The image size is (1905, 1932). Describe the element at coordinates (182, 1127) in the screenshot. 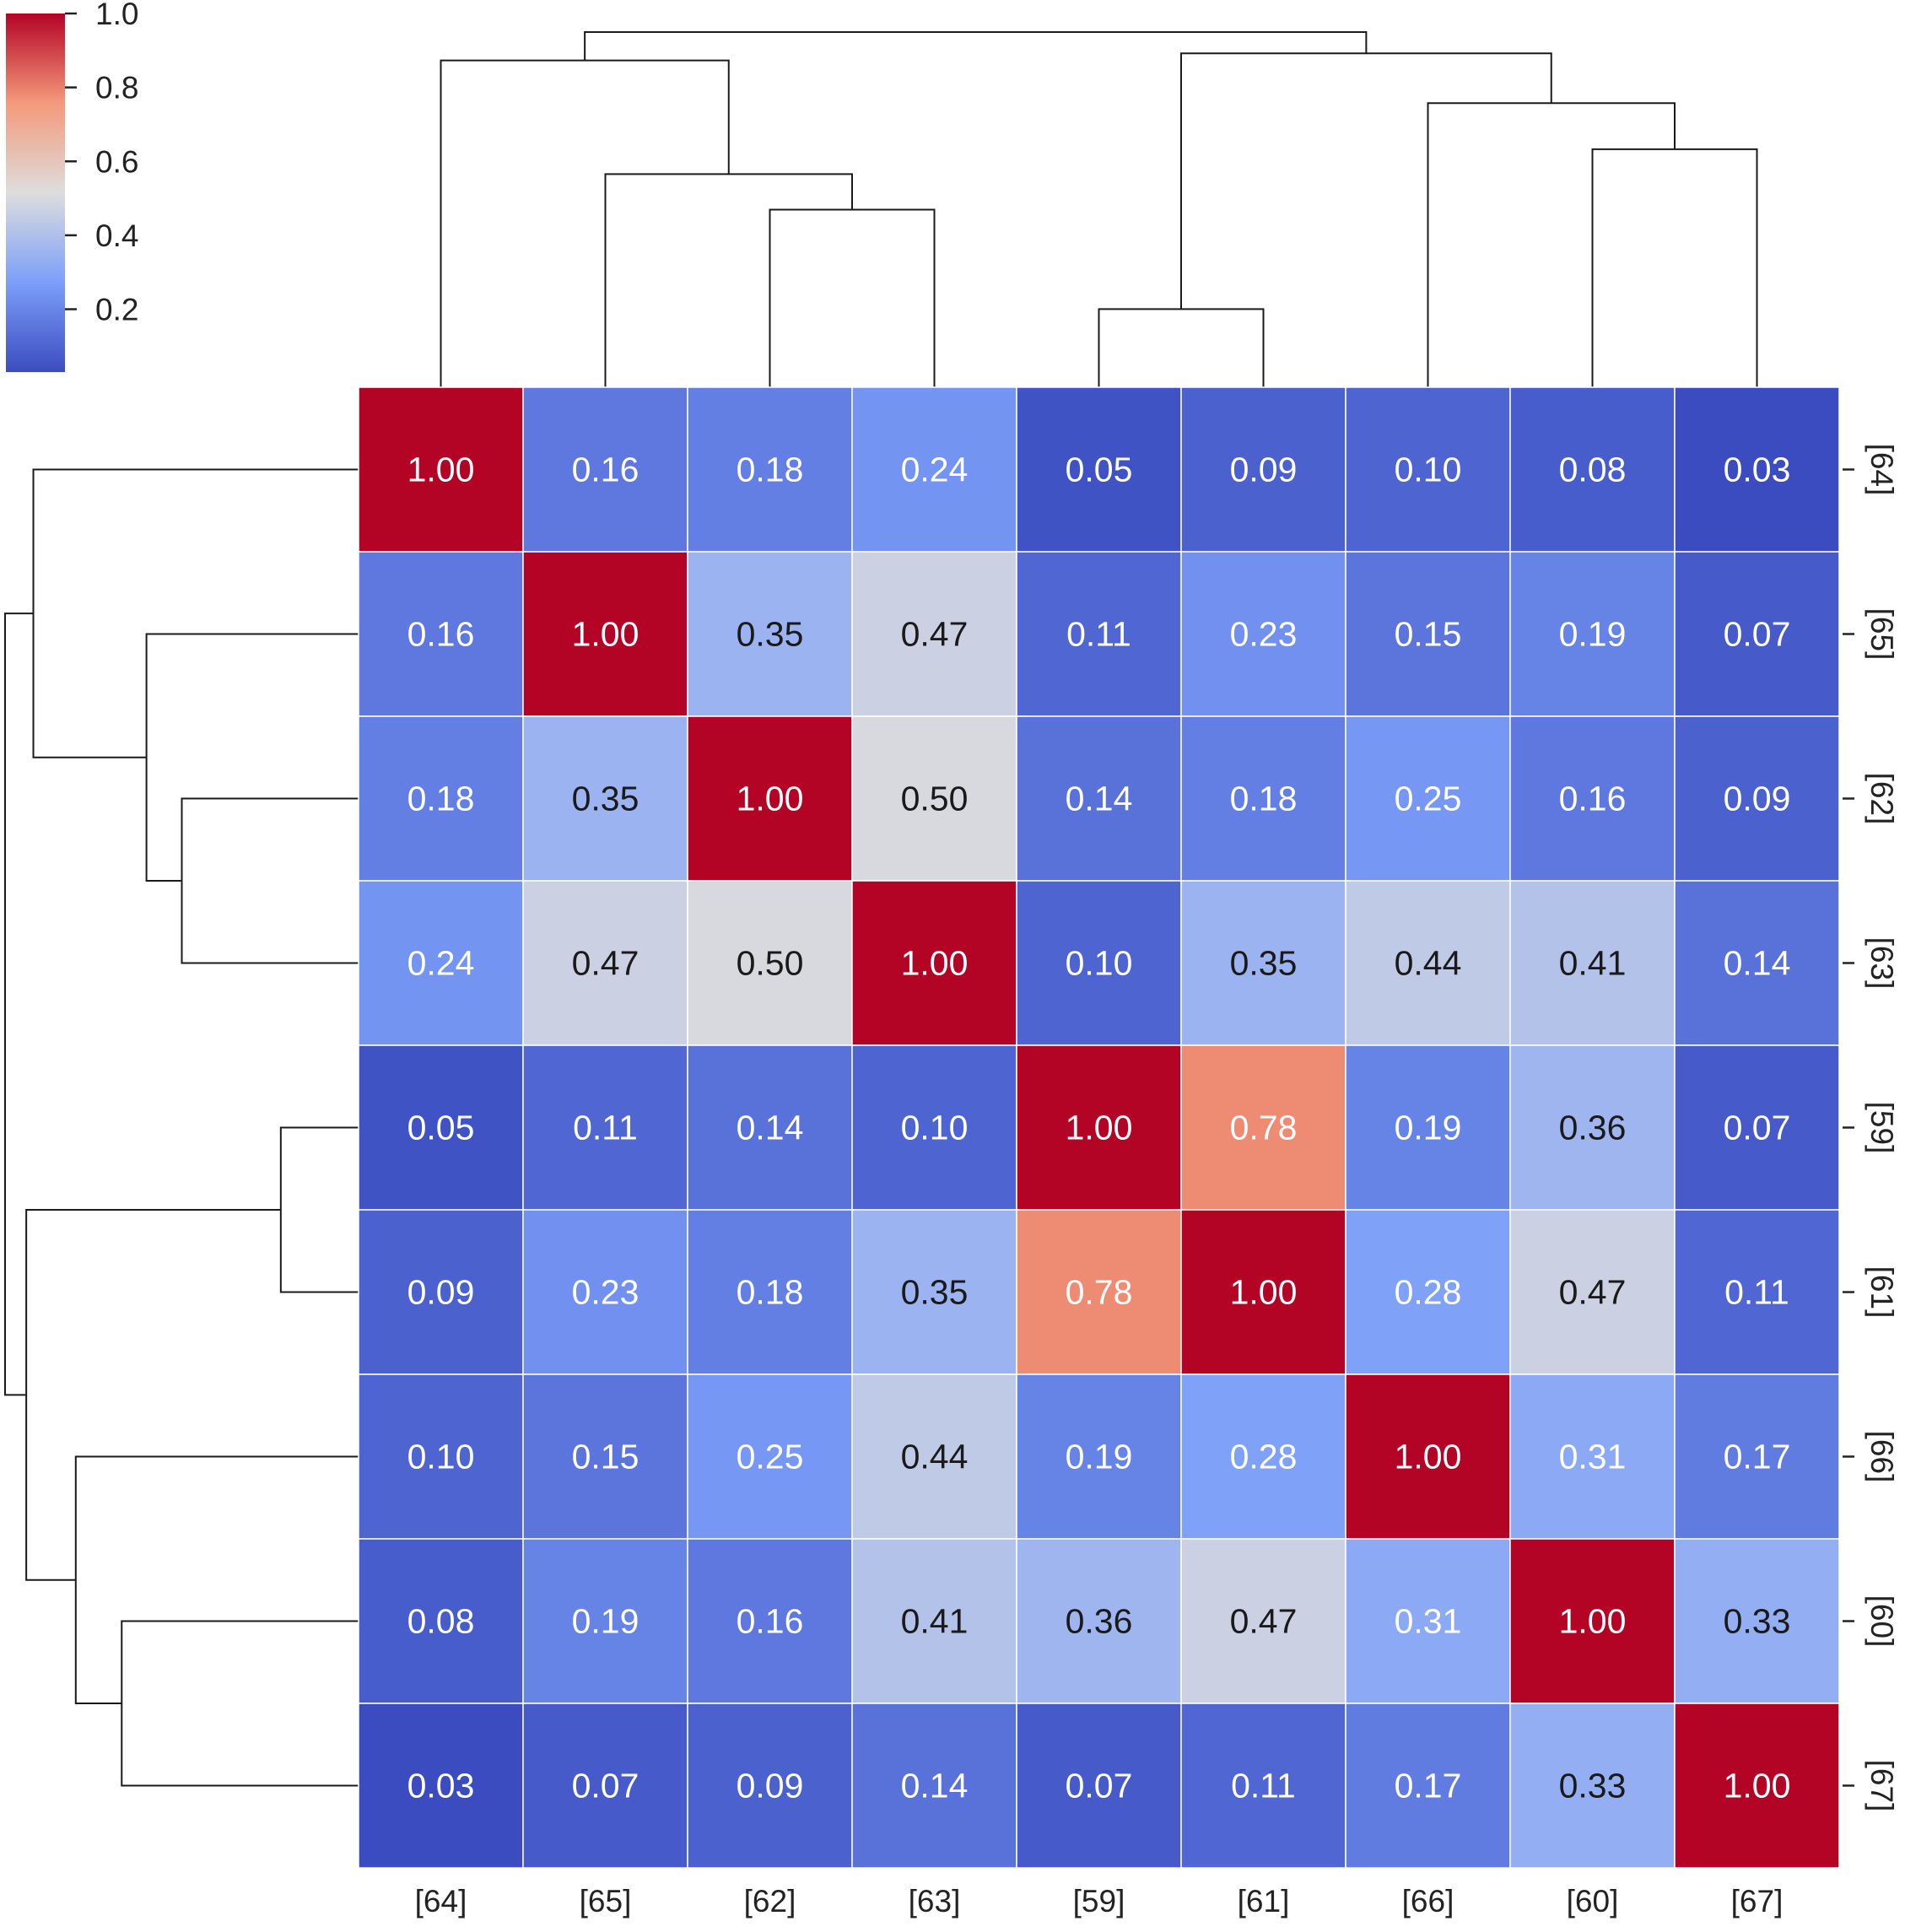

I see `left-dendrogram` at that location.